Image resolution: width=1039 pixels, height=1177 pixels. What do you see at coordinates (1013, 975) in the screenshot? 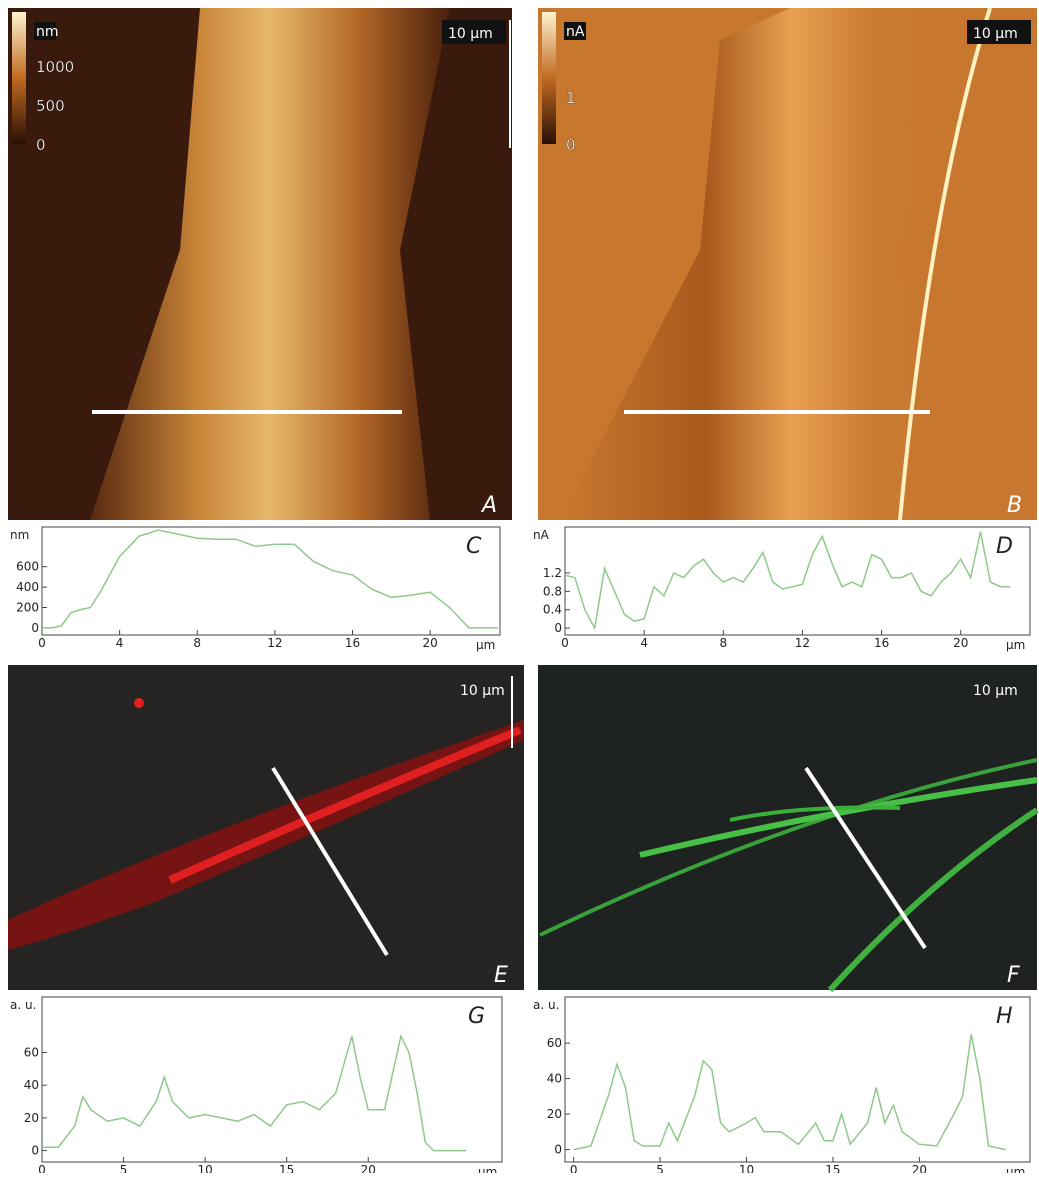
I see `panel-letter: F` at bounding box center [1013, 975].